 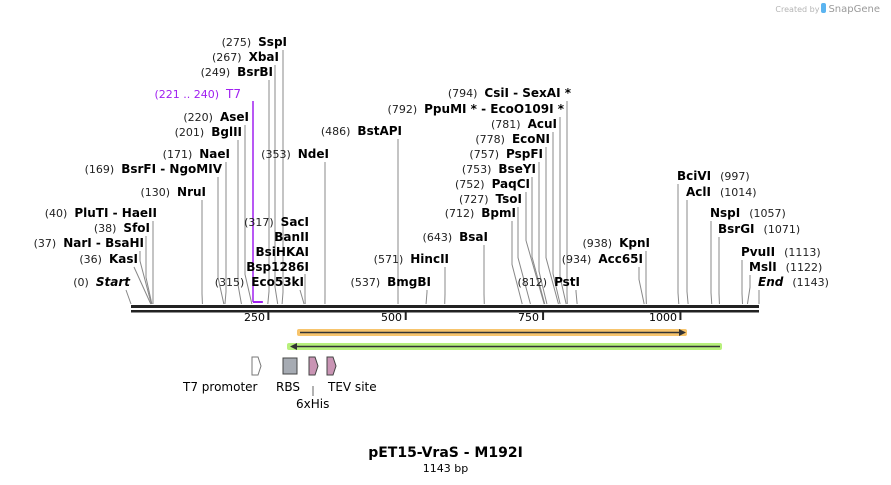 What do you see at coordinates (277, 267) in the screenshot?
I see `site-label-bsp1286i: Bsp1286I` at bounding box center [277, 267].